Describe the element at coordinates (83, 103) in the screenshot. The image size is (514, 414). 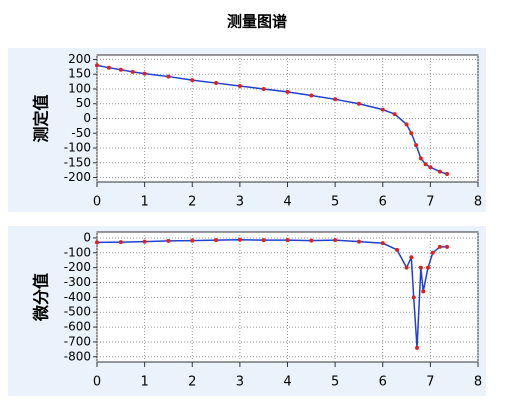
I see `y-tick-label: 50` at that location.